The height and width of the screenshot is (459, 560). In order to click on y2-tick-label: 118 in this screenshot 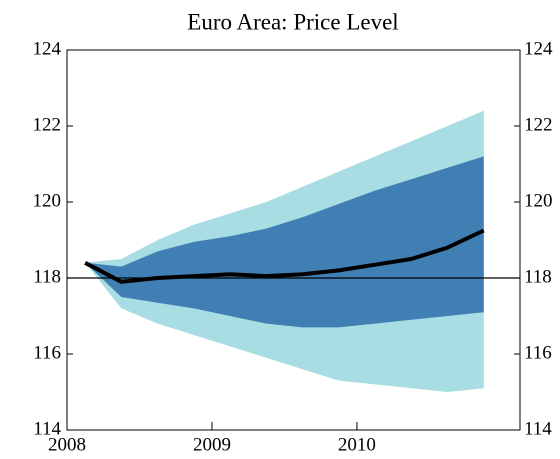, I will do `click(538, 276)`.